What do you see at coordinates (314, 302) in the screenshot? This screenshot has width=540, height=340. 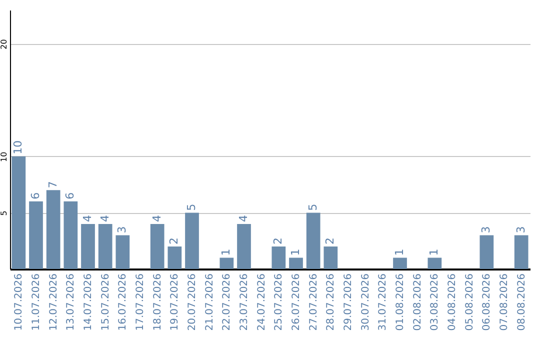 I see `x-tick-label: 27.07.2026` at bounding box center [314, 302].